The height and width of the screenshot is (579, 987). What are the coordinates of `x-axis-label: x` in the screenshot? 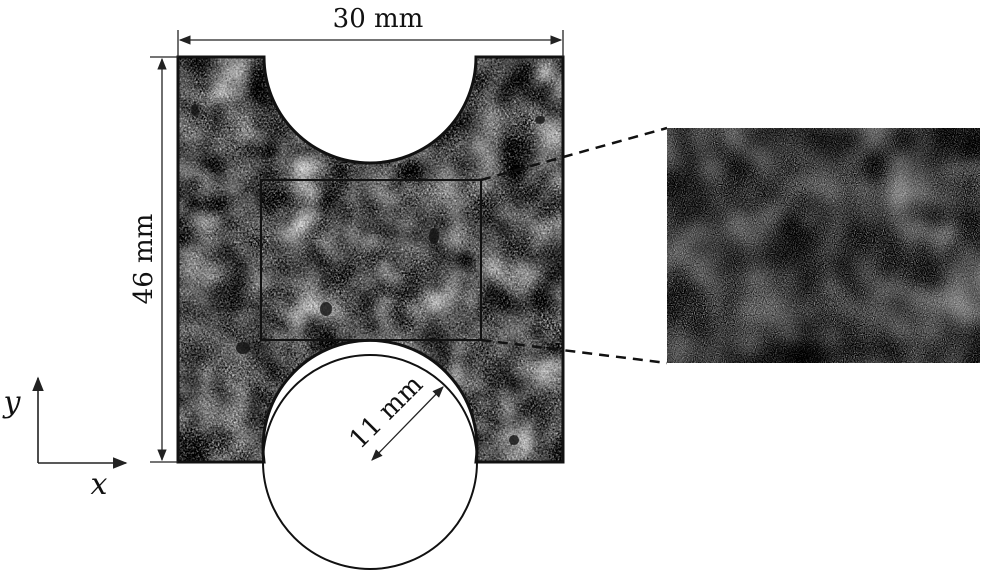 It's located at (99, 484).